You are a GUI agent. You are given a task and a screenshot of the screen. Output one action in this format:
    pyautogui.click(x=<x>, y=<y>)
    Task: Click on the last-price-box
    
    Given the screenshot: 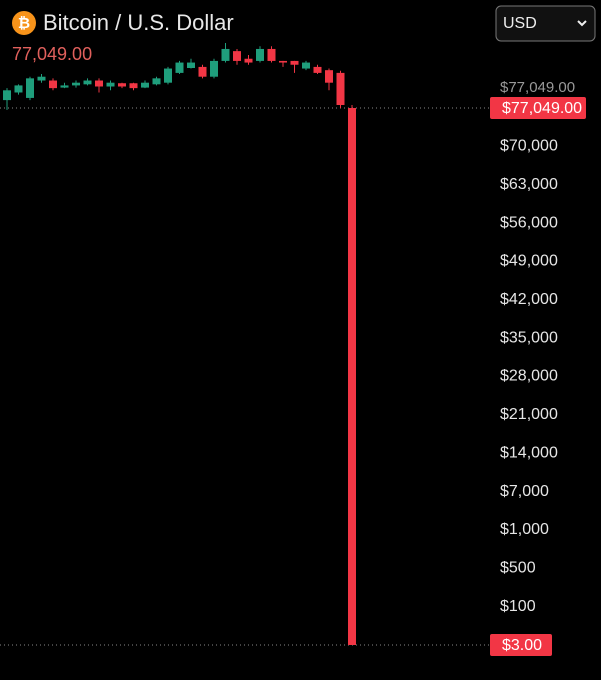 What is the action you would take?
    pyautogui.click(x=538, y=108)
    